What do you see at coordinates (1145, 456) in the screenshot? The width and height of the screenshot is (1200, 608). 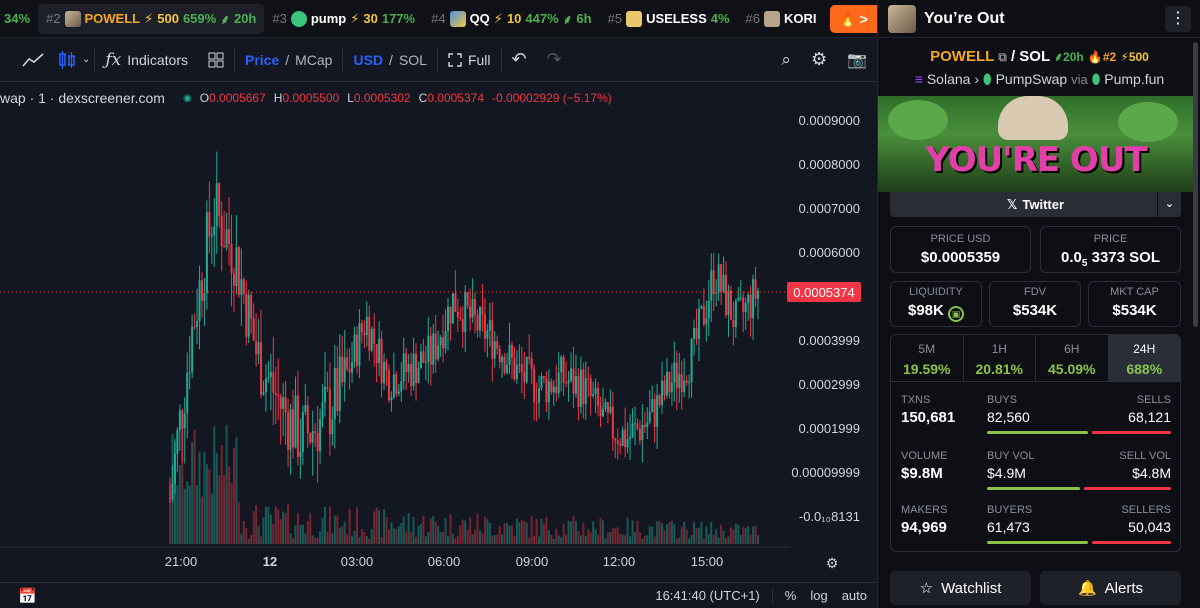 I see `sell-vol-label: SELL VOL` at bounding box center [1145, 456].